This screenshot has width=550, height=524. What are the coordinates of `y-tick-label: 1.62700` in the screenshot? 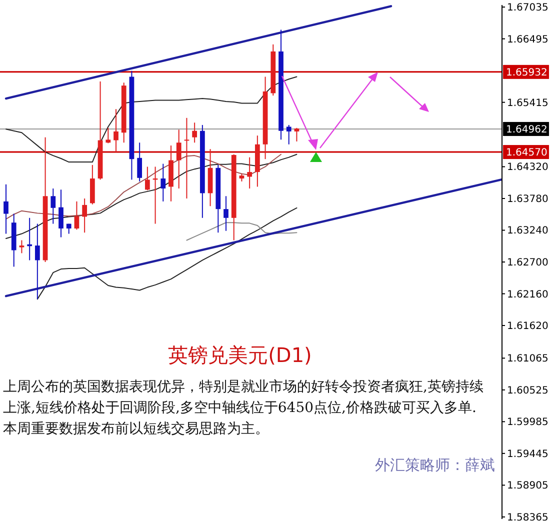 It's located at (527, 263).